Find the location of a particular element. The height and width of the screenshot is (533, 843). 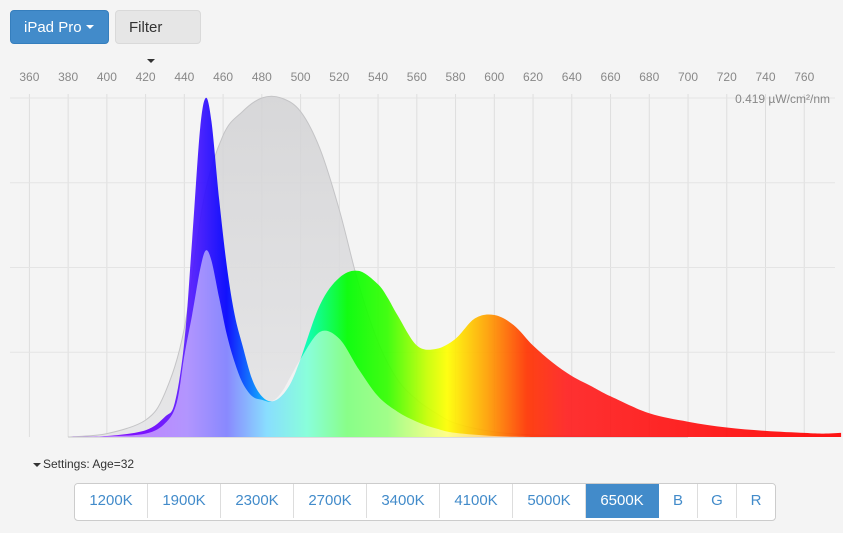

x-tick-label: 740 is located at coordinates (765, 77).